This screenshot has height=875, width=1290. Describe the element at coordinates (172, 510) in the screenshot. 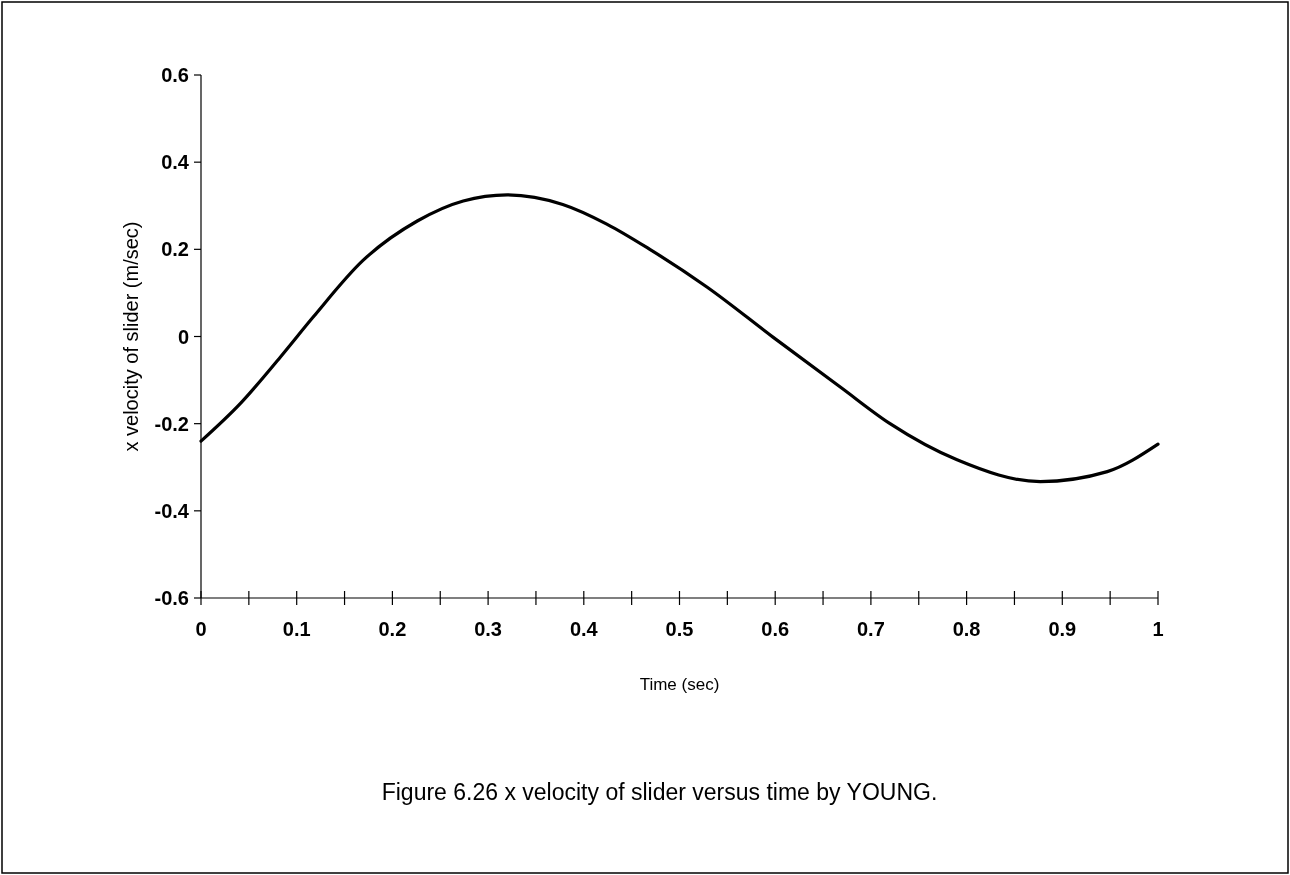

I see `y-tick-label: -0.4` at that location.